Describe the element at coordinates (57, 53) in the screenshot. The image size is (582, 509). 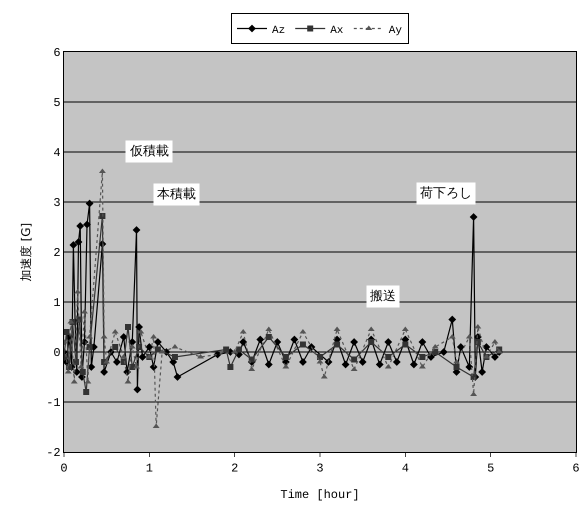
I see `y-tick-label: 6` at that location.